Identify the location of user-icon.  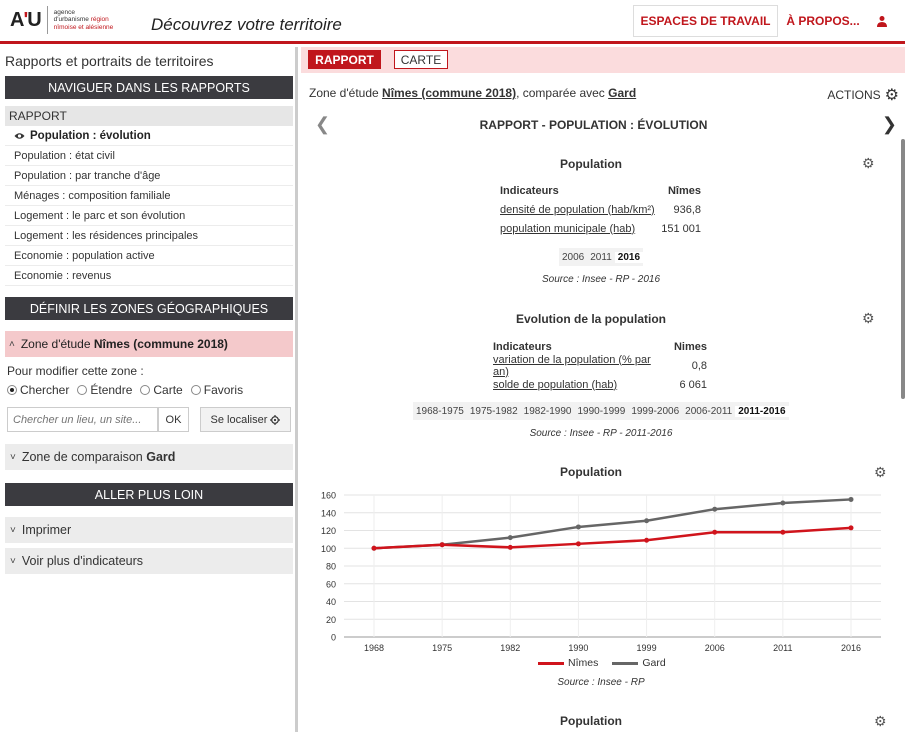
(882, 21).